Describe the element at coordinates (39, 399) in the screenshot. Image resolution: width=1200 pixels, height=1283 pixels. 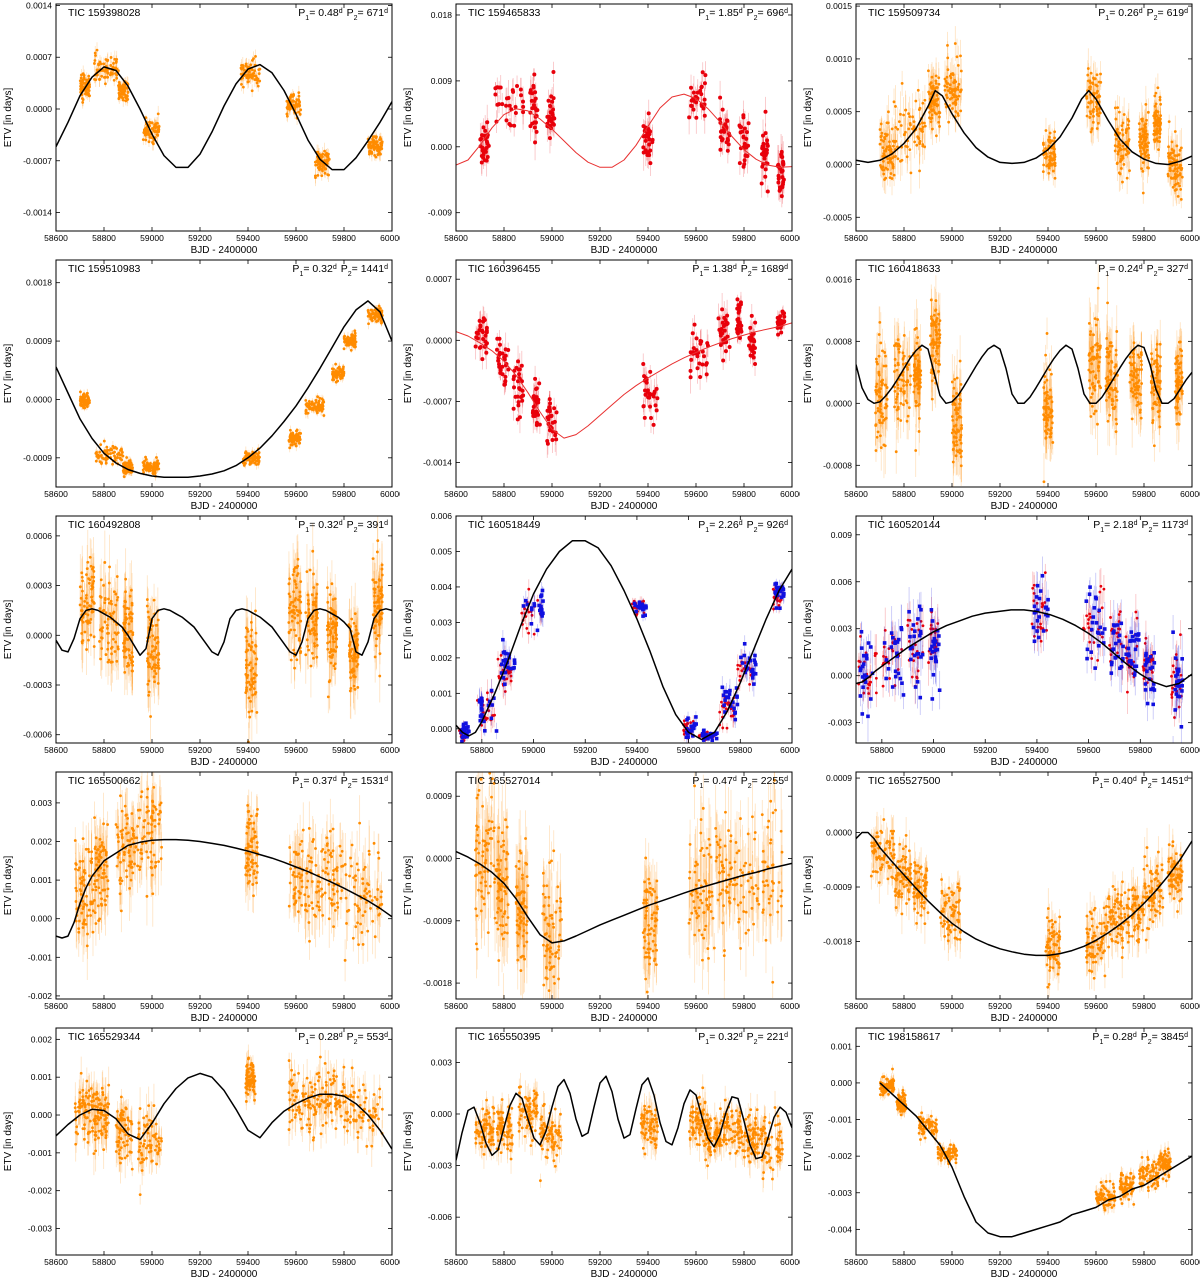
I see `y-tick-label: 0.0000` at that location.